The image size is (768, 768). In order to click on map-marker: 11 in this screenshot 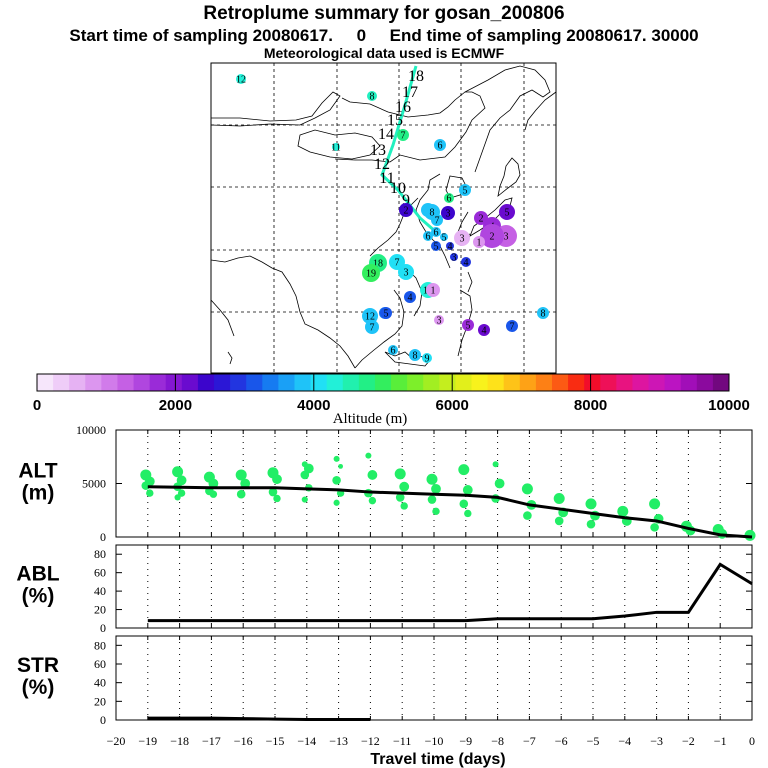, I will do `click(336, 148)`.